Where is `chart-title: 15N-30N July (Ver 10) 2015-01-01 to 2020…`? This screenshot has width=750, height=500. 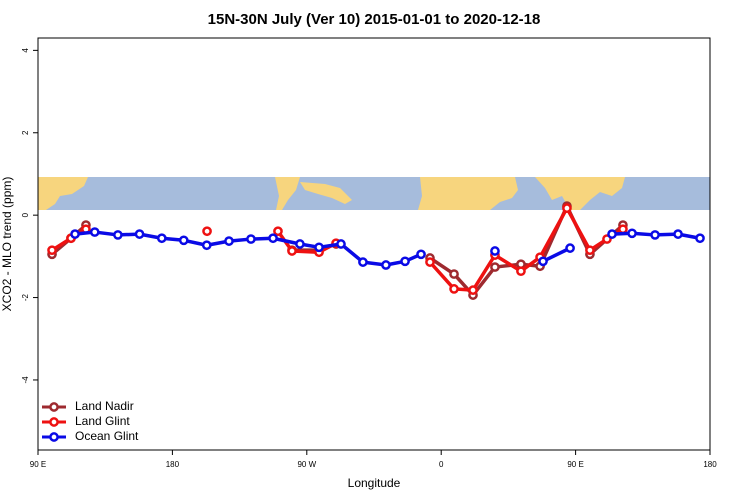
chart-title: 15N-30N July (Ver 10) 2015-01-01 to 2020… is located at coordinates (374, 19).